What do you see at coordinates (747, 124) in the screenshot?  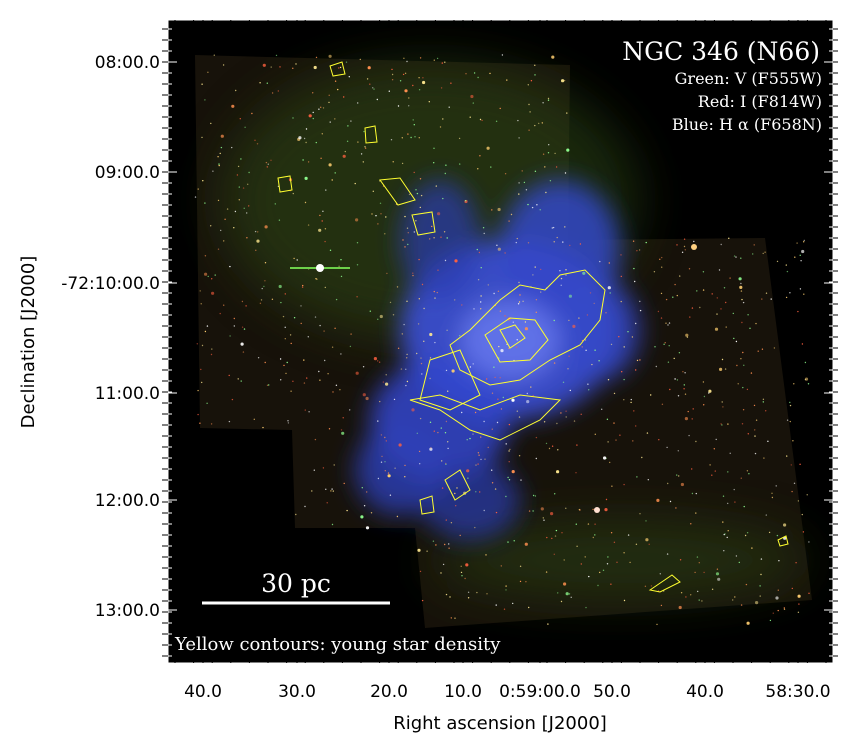 I see `legend-entry: Blue: H α (F658N)` at bounding box center [747, 124].